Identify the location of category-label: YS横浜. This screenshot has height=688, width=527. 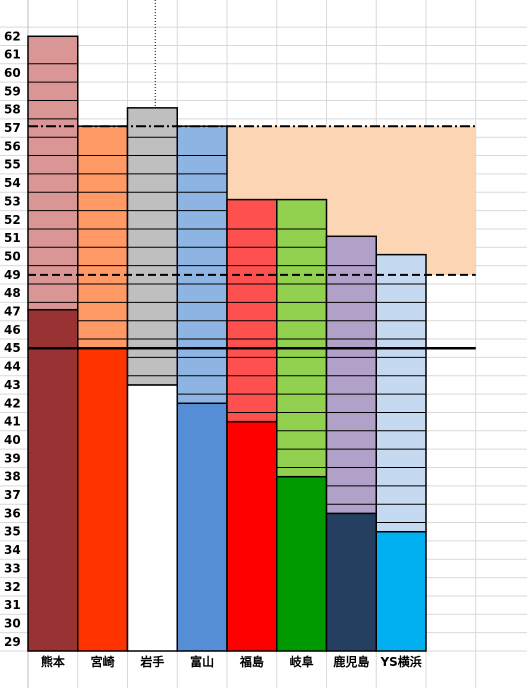
(400, 661).